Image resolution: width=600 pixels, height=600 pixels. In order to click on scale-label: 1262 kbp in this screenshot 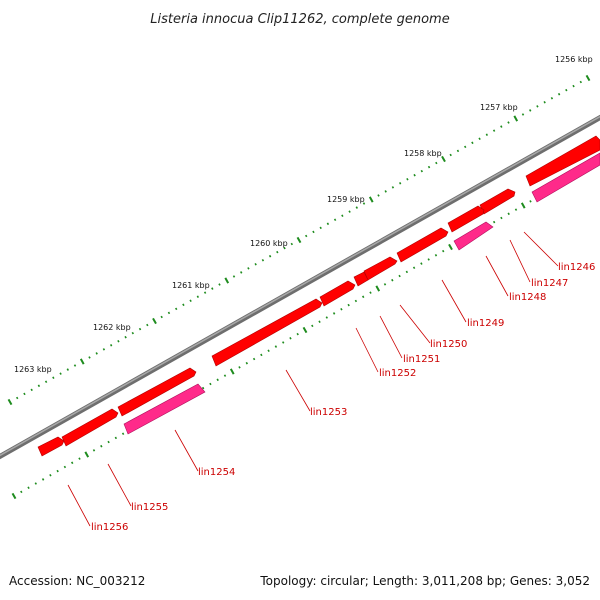, I will do `click(112, 327)`.